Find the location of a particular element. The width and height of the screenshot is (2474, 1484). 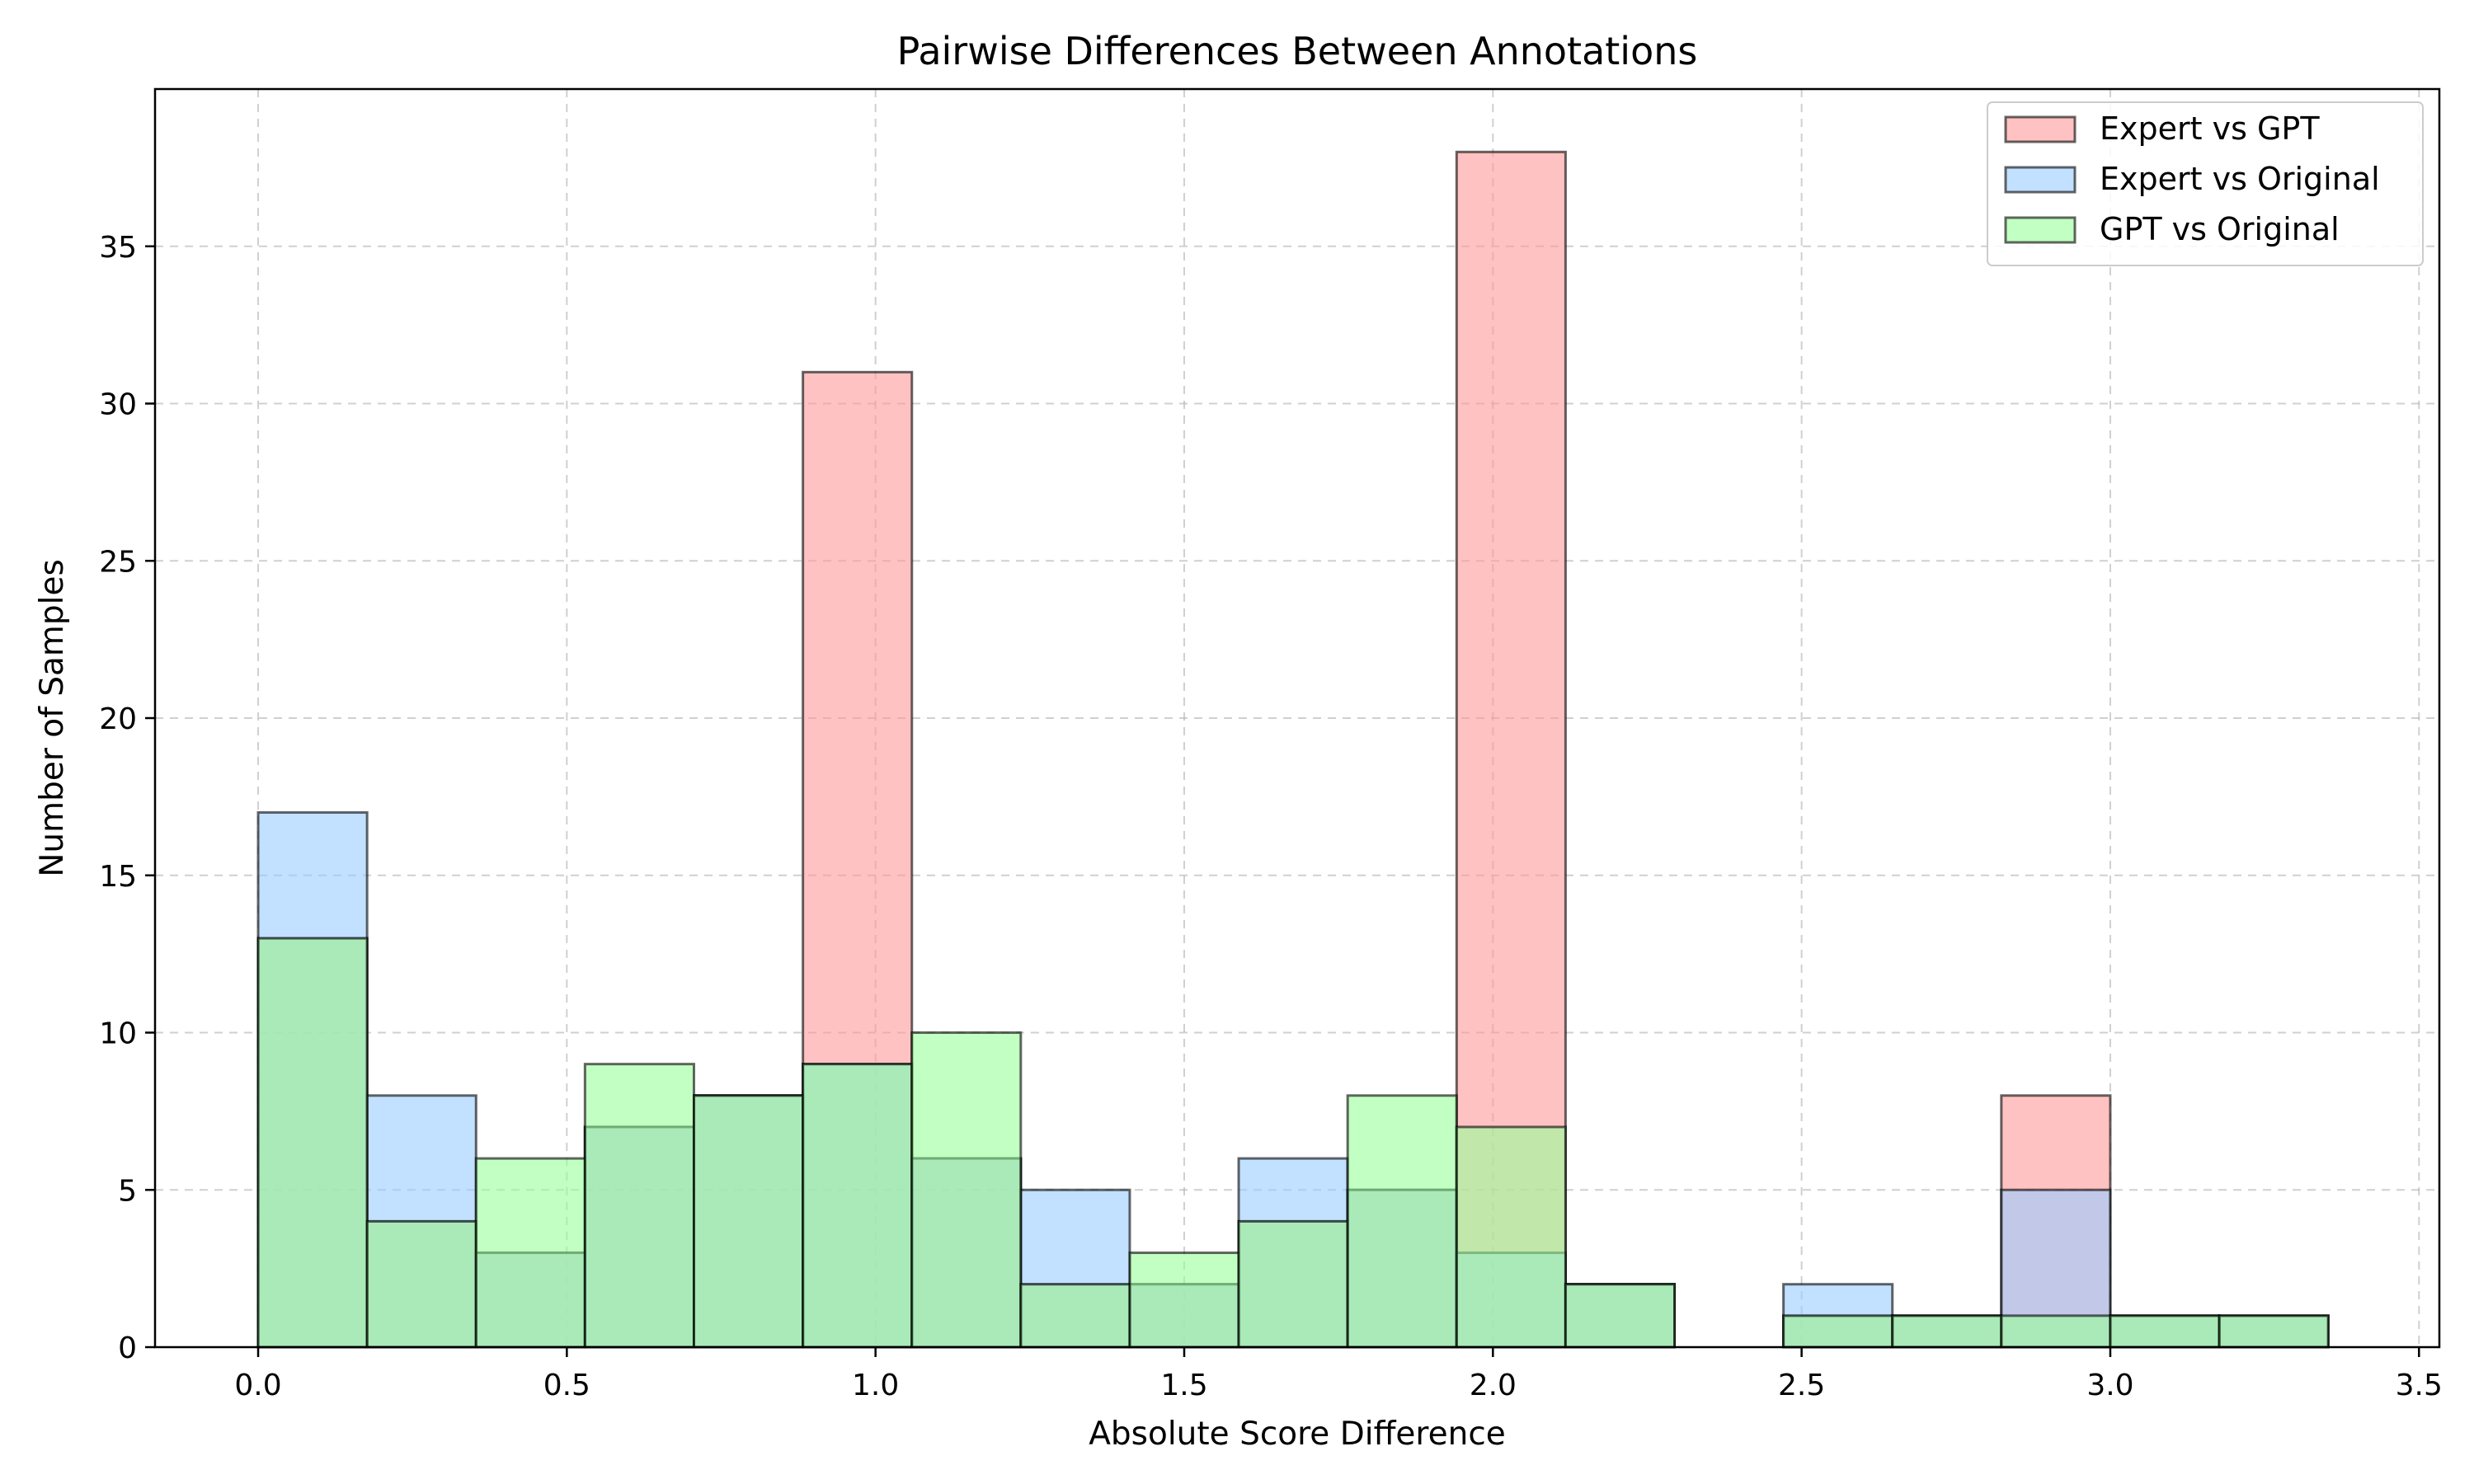

y-tick-label: 15 is located at coordinates (118, 877).